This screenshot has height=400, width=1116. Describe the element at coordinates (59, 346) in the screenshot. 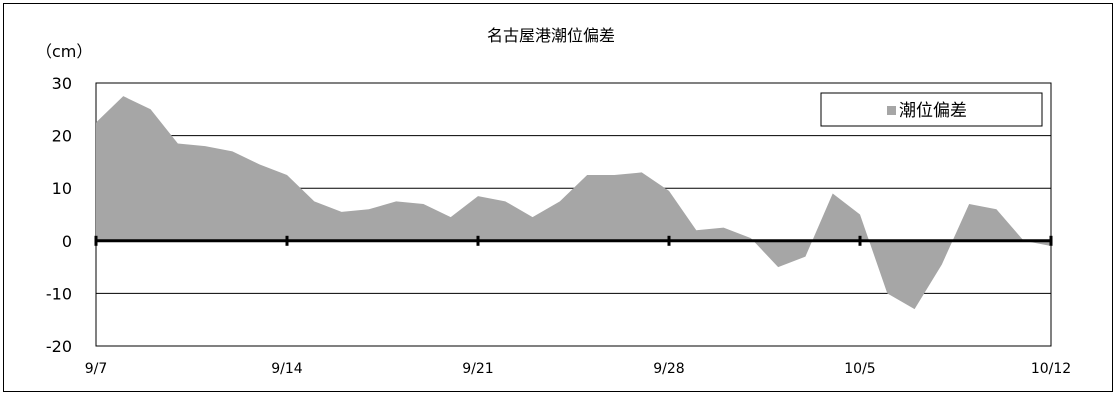

I see `y-tick-label-5: -20` at that location.